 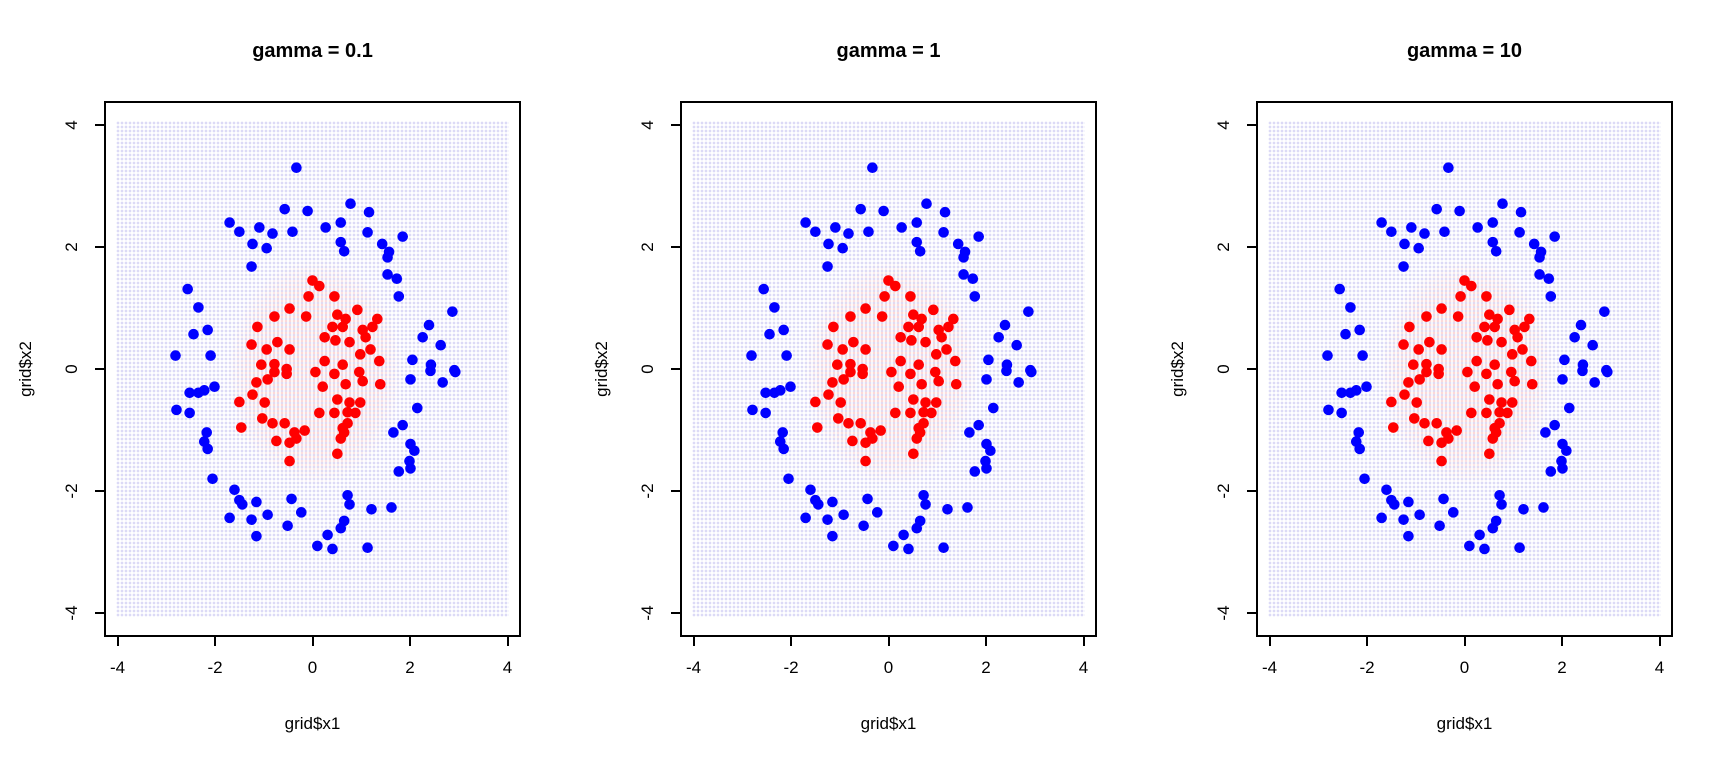 I want to click on x-axis-tick-label: 2, so click(x=1562, y=667).